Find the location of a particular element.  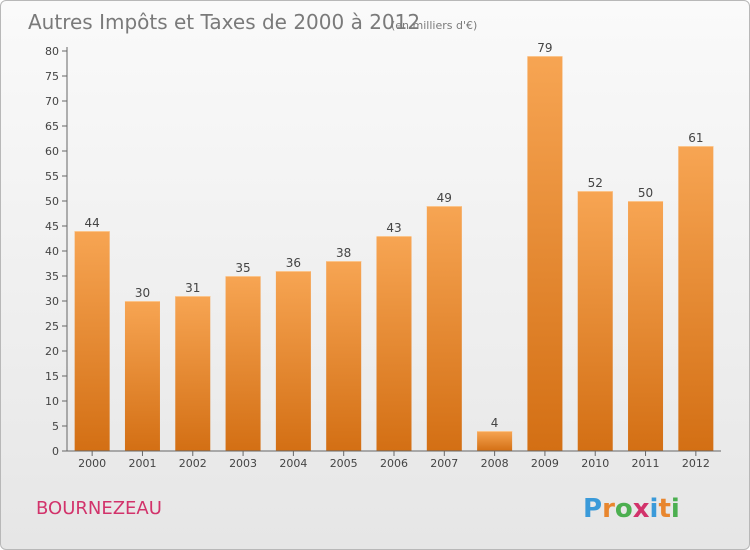

commune-name: BOURNEZEAU is located at coordinates (99, 508).